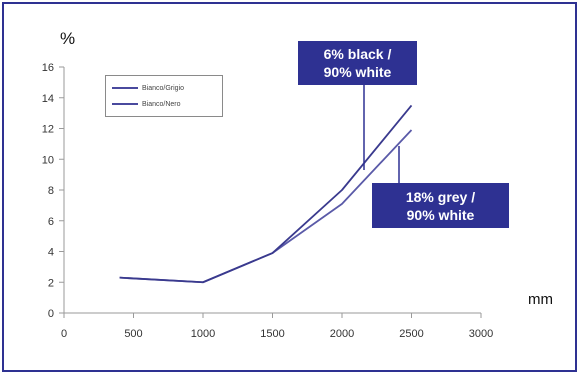 The height and width of the screenshot is (372, 584). What do you see at coordinates (440, 197) in the screenshot?
I see `callout-line: 18% grey /` at bounding box center [440, 197].